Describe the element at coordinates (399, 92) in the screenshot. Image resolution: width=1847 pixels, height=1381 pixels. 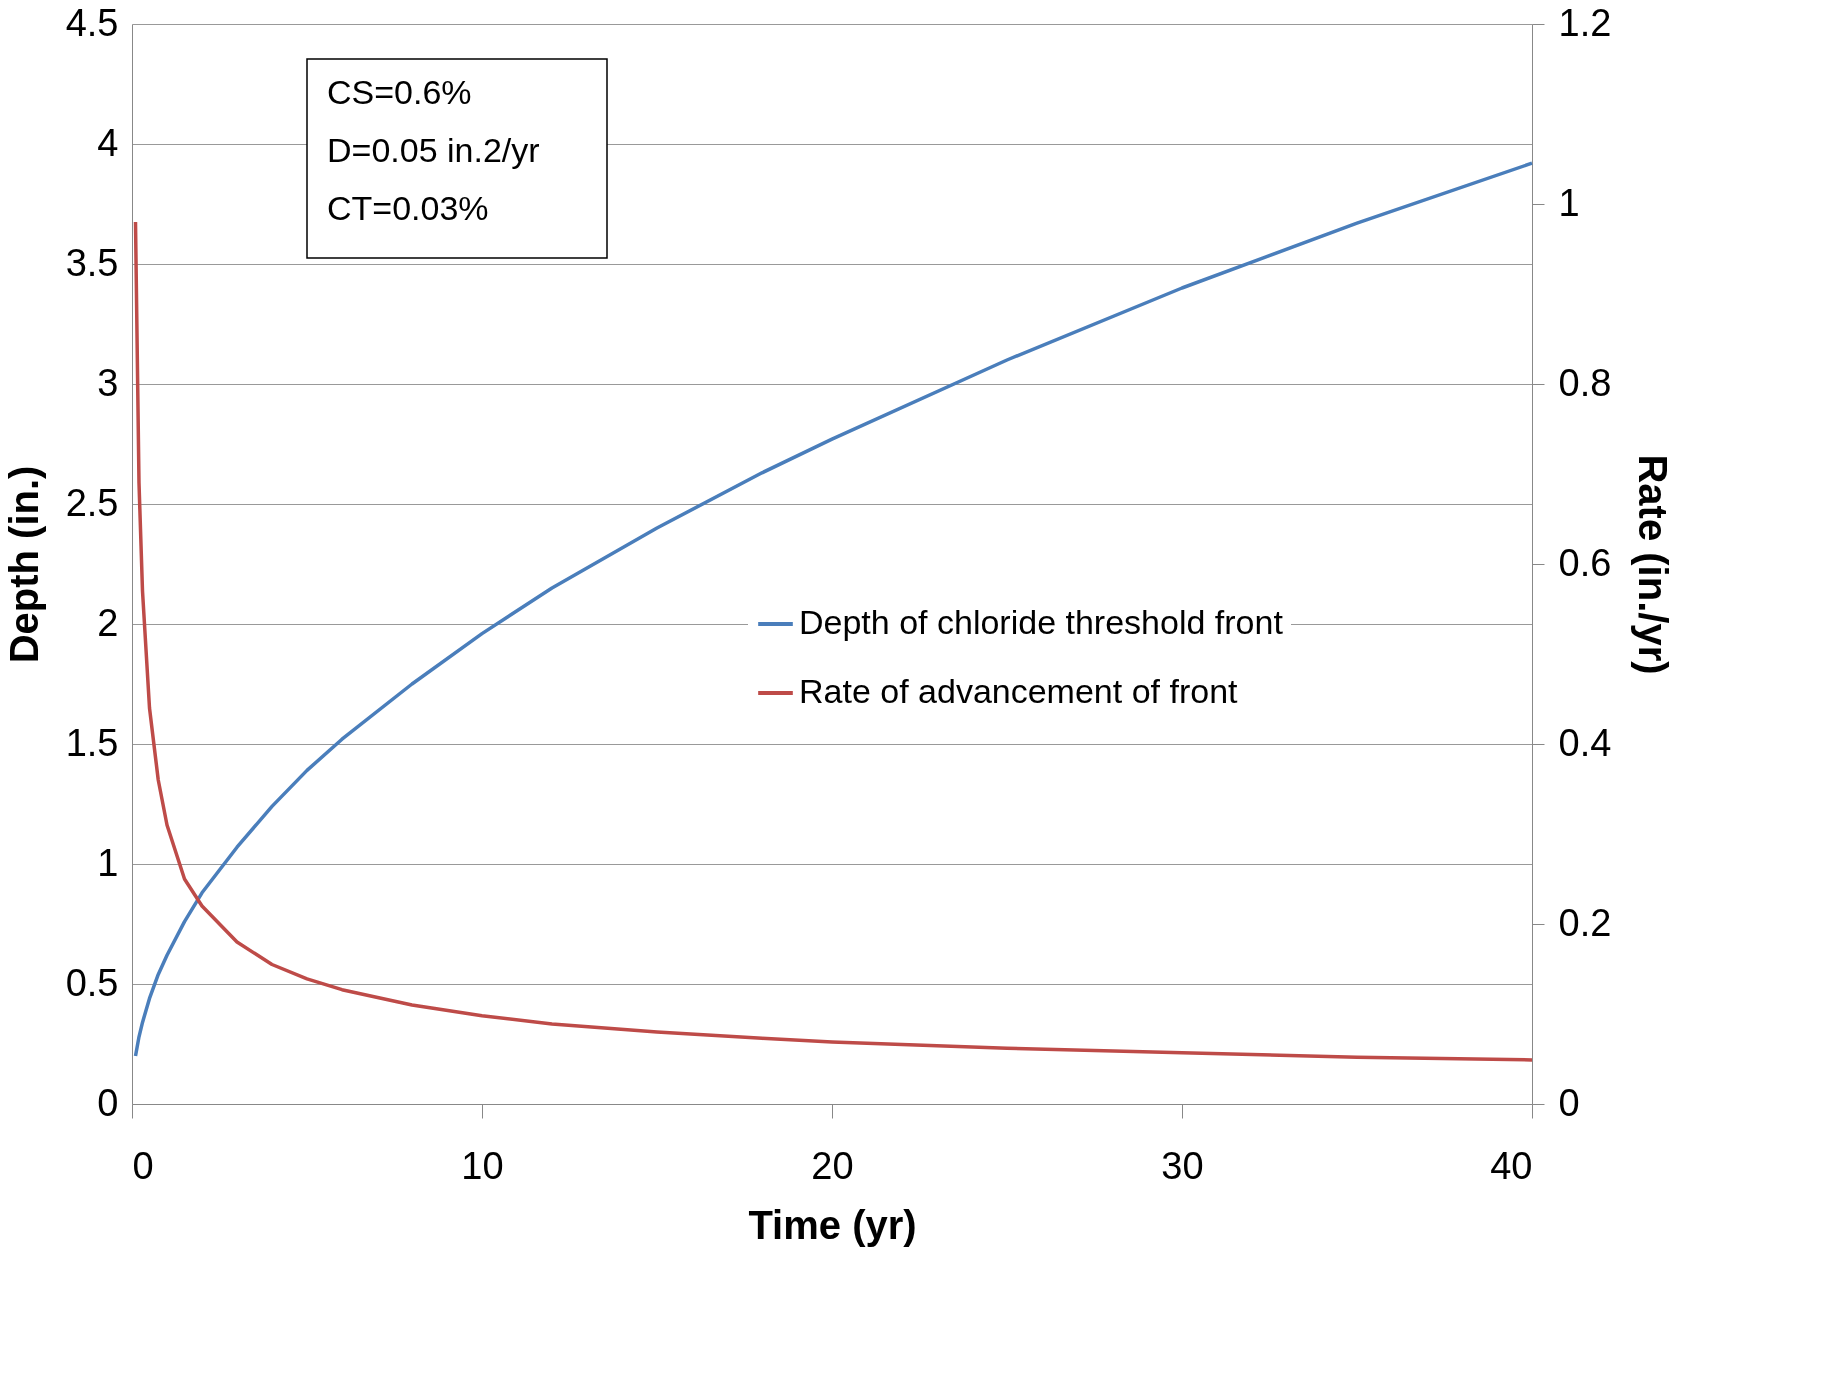
I see `annotation: CS=0.6%` at that location.